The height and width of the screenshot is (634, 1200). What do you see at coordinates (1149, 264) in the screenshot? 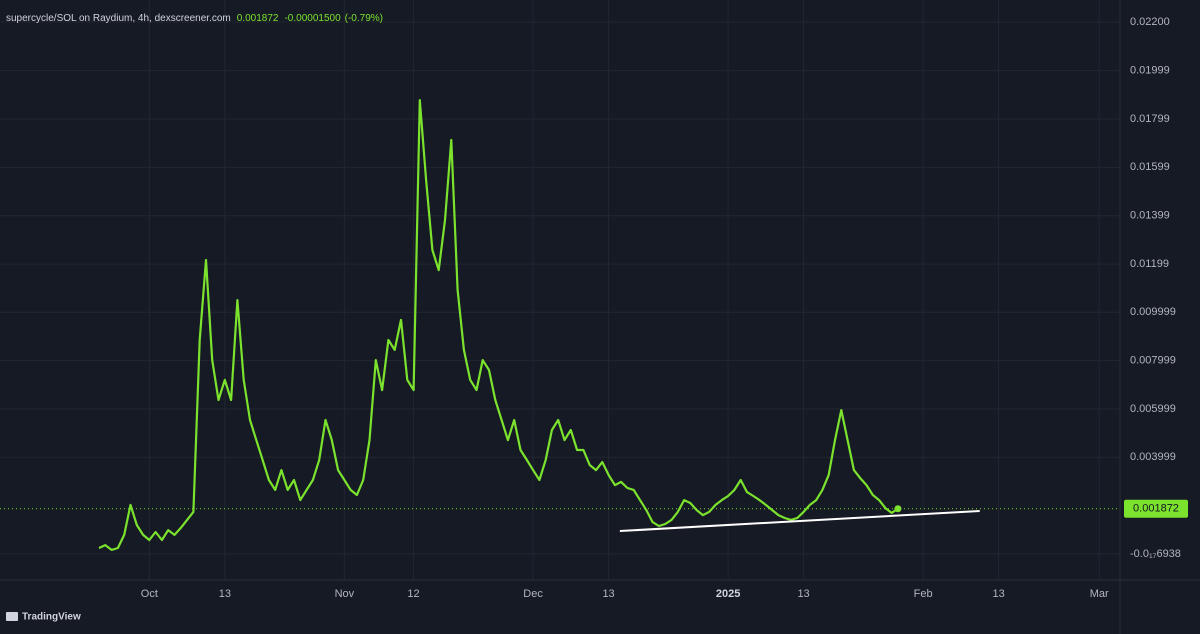
I see `y-tick-label: 0.01199` at bounding box center [1149, 264].